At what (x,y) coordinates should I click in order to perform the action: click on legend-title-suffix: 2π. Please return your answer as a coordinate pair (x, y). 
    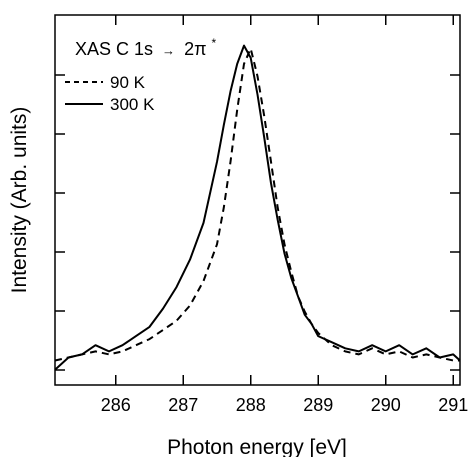
    Looking at the image, I should click on (195, 49).